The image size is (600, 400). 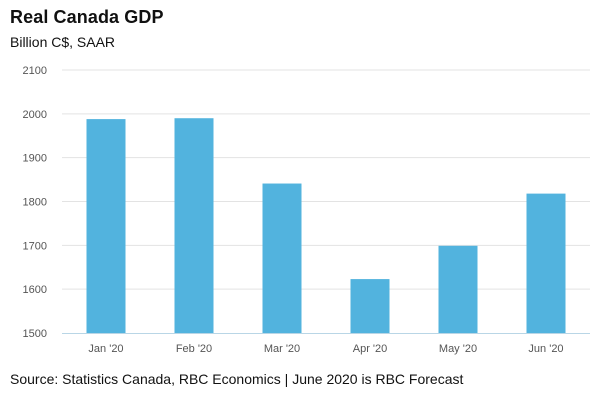 I want to click on chart-title: Real Canada GDP, so click(x=87, y=17).